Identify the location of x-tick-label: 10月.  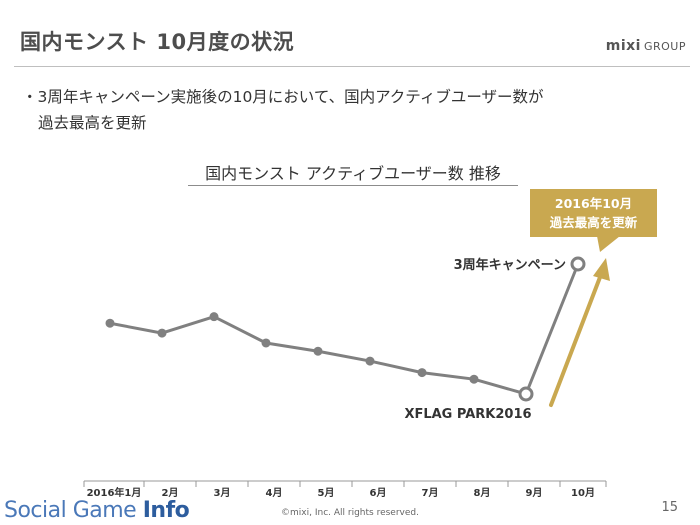
(583, 493).